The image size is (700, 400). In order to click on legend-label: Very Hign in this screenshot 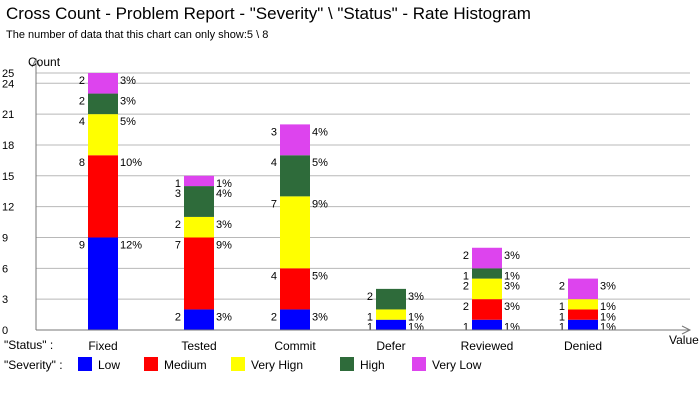, I will do `click(277, 365)`.